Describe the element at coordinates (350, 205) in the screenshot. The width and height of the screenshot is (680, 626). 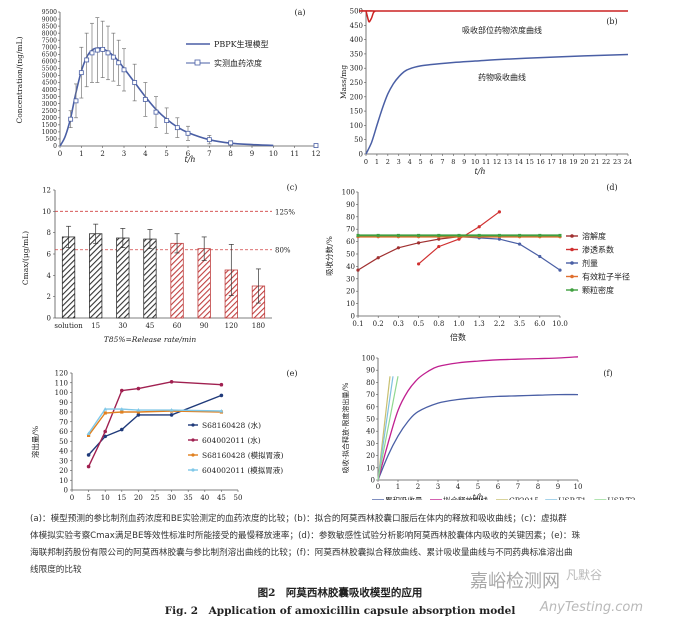
I see `d-ytick-label: 90` at that location.